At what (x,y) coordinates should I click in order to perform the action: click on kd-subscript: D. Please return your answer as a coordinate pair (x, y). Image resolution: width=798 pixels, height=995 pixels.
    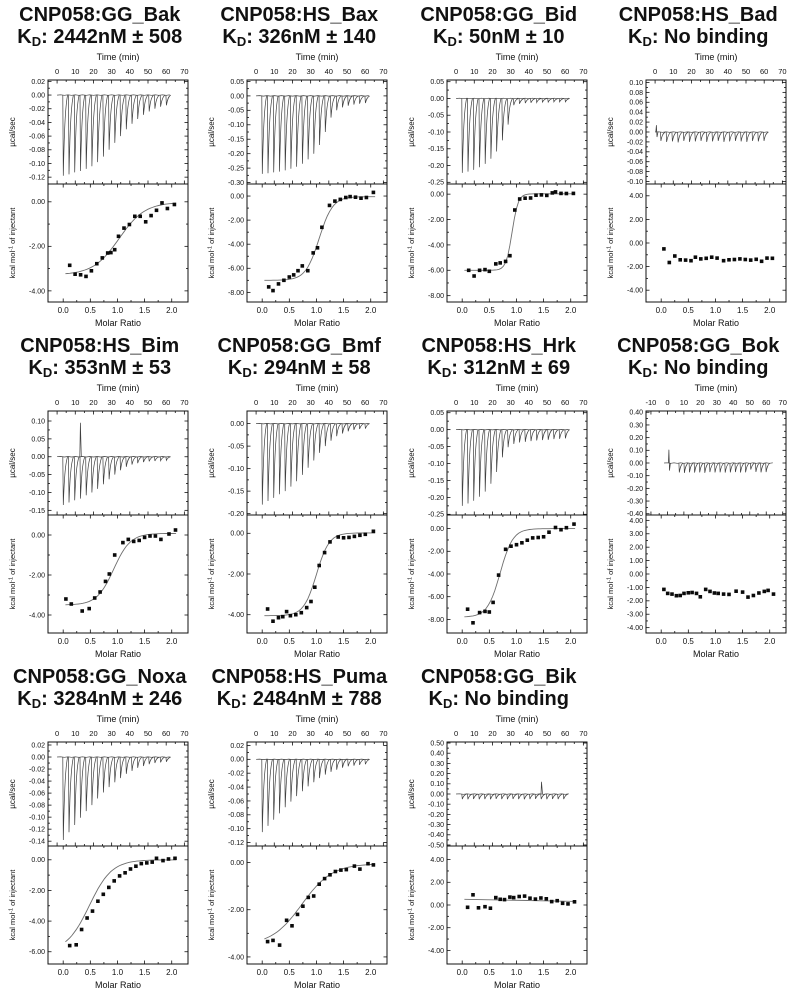
    Looking at the image, I should click on (446, 372).